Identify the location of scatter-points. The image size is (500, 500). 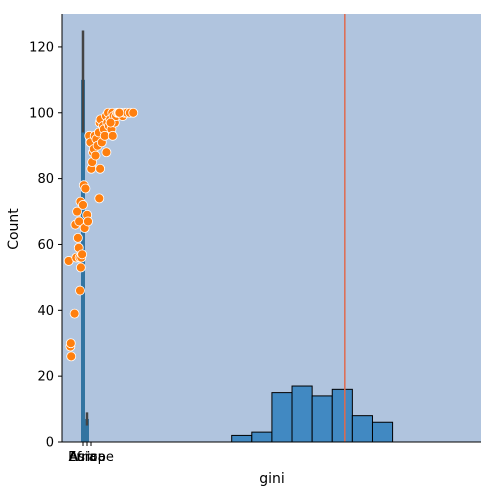
(101, 234).